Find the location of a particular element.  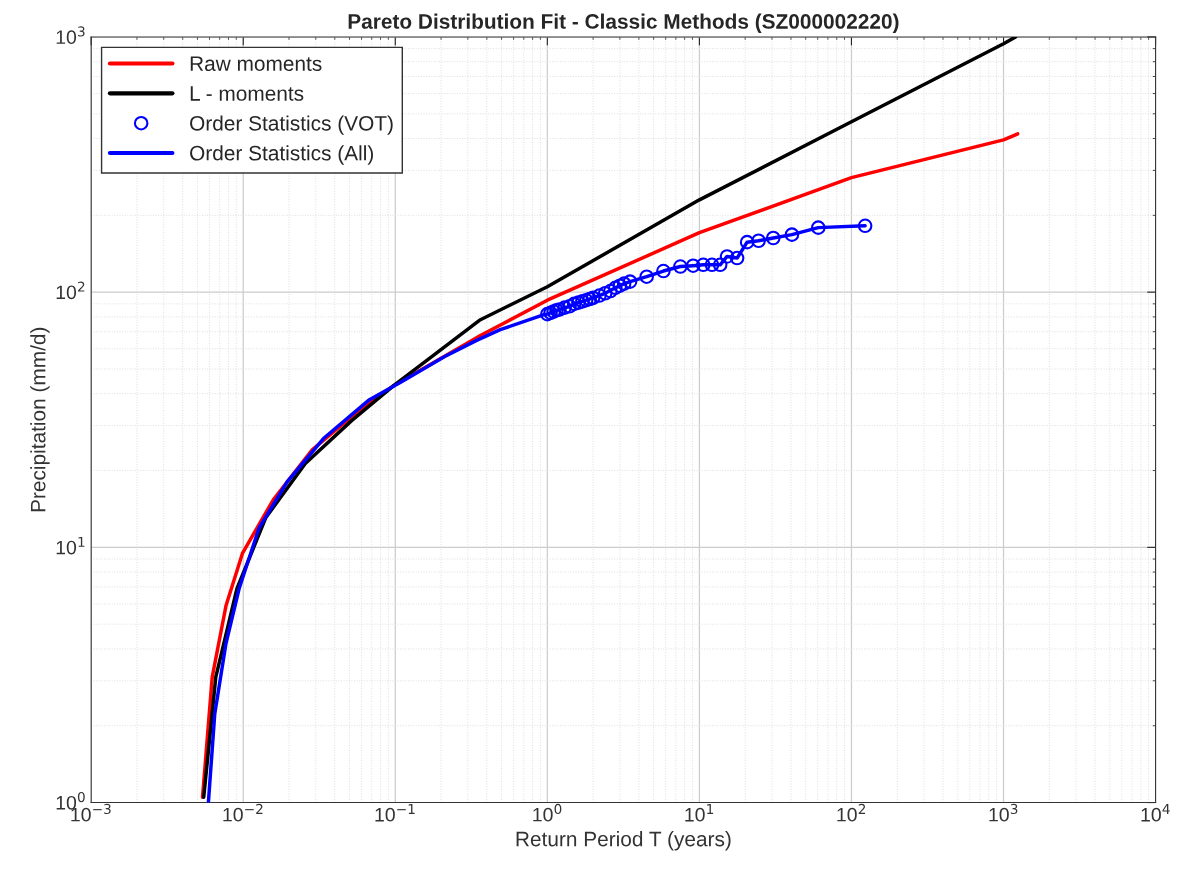

y-axis-title: Precipitation (mm/d) is located at coordinates (40, 419).